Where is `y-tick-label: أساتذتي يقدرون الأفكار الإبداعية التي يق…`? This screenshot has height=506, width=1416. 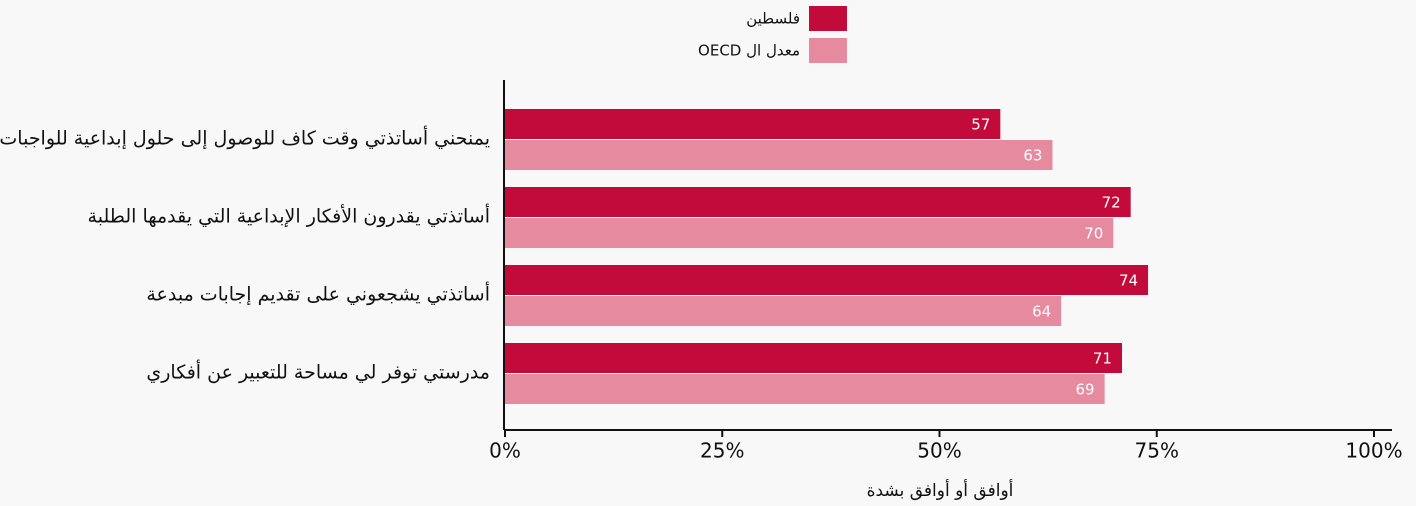
y-tick-label: أساتذتي يقدرون الأفكار الإبداعية التي يق… is located at coordinates (289, 216).